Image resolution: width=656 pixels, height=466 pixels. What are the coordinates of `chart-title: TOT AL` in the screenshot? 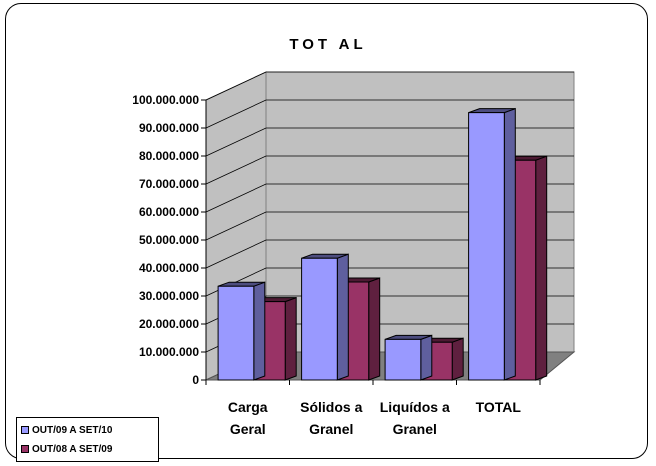 It's located at (328, 44).